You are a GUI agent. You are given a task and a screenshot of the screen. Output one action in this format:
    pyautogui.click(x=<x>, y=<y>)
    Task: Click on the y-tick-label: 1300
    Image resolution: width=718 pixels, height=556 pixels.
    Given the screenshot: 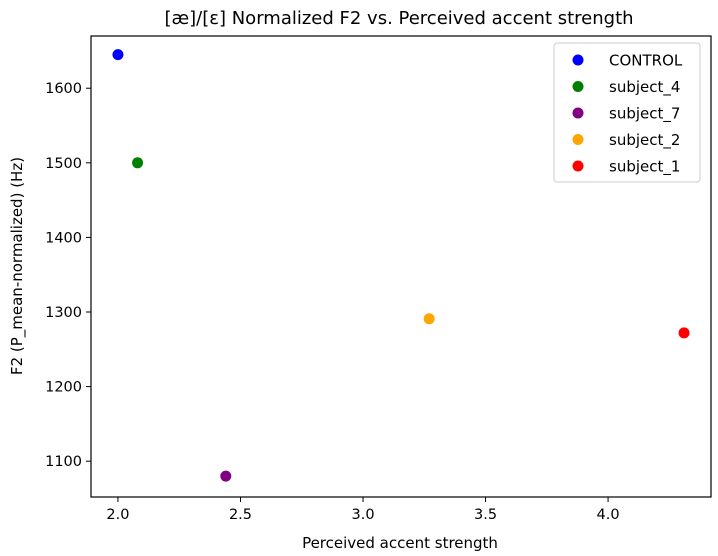 What is the action you would take?
    pyautogui.click(x=63, y=313)
    